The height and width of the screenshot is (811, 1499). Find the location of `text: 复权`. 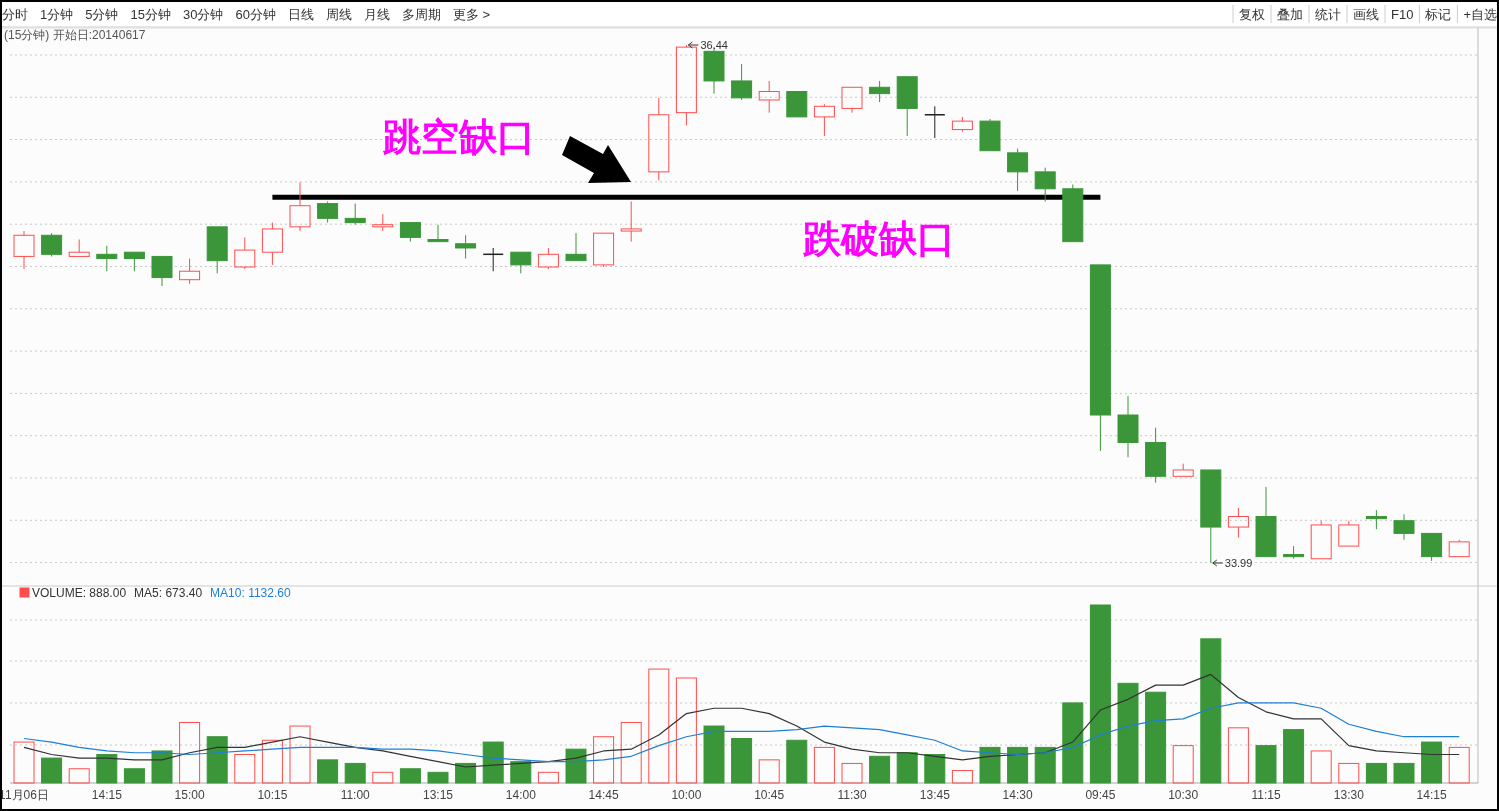

text: 复权 is located at coordinates (1252, 14).